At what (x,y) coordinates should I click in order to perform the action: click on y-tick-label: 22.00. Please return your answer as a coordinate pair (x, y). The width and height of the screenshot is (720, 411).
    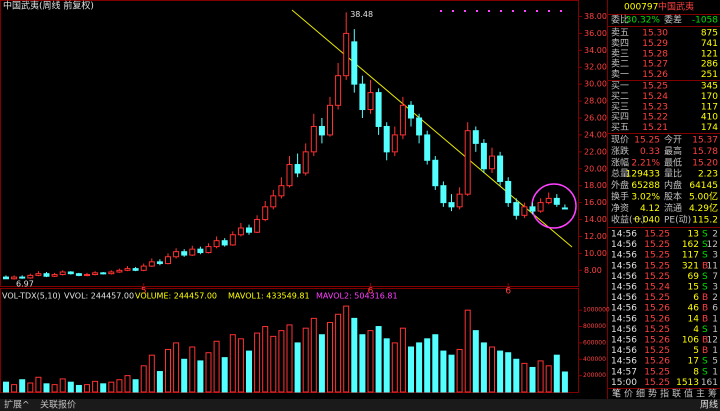
    Looking at the image, I should click on (595, 151).